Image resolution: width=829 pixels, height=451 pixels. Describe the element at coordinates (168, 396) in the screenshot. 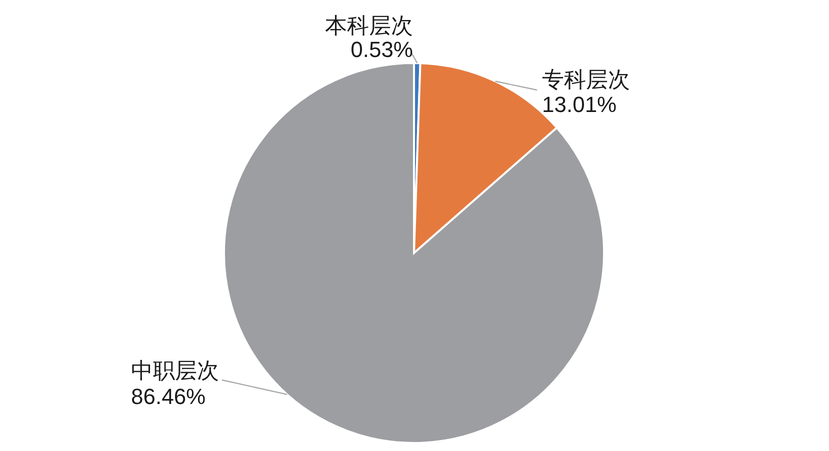

I see `data-label: 86.46%` at that location.